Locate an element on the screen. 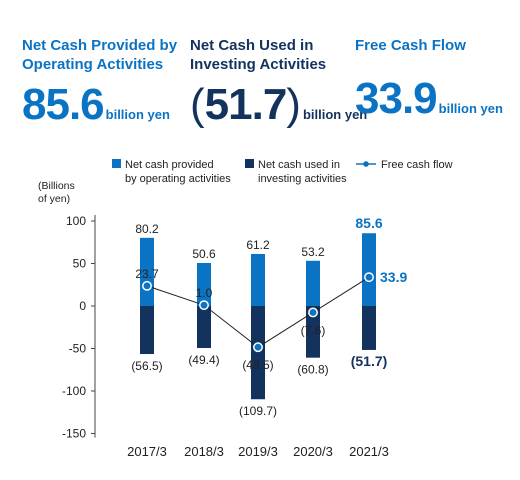 This screenshot has height=480, width=520. data-label-operating: 61.2 is located at coordinates (258, 245).